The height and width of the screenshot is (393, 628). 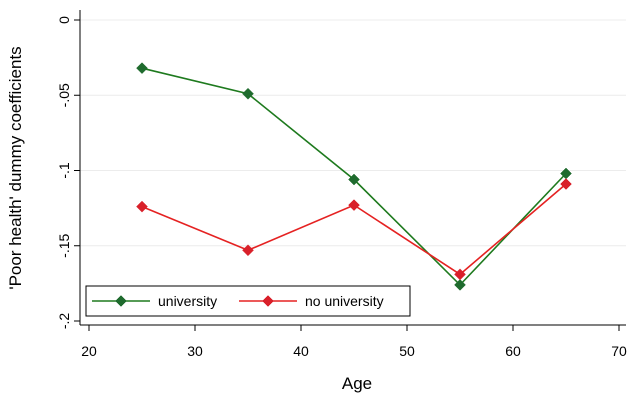 What do you see at coordinates (513, 351) in the screenshot?
I see `x-tick-label-4: 60` at bounding box center [513, 351].